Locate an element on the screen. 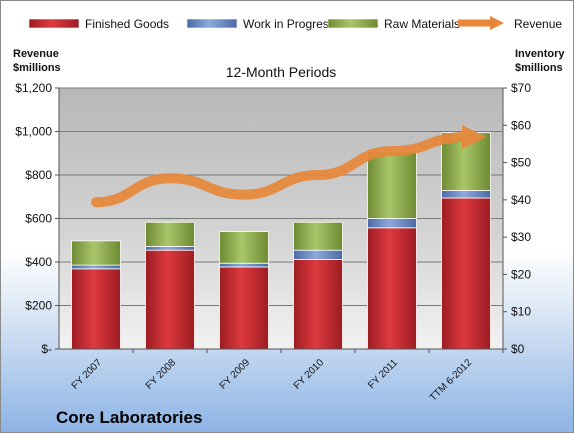 The image size is (574, 434). company-name: Core Laboratories is located at coordinates (129, 417).